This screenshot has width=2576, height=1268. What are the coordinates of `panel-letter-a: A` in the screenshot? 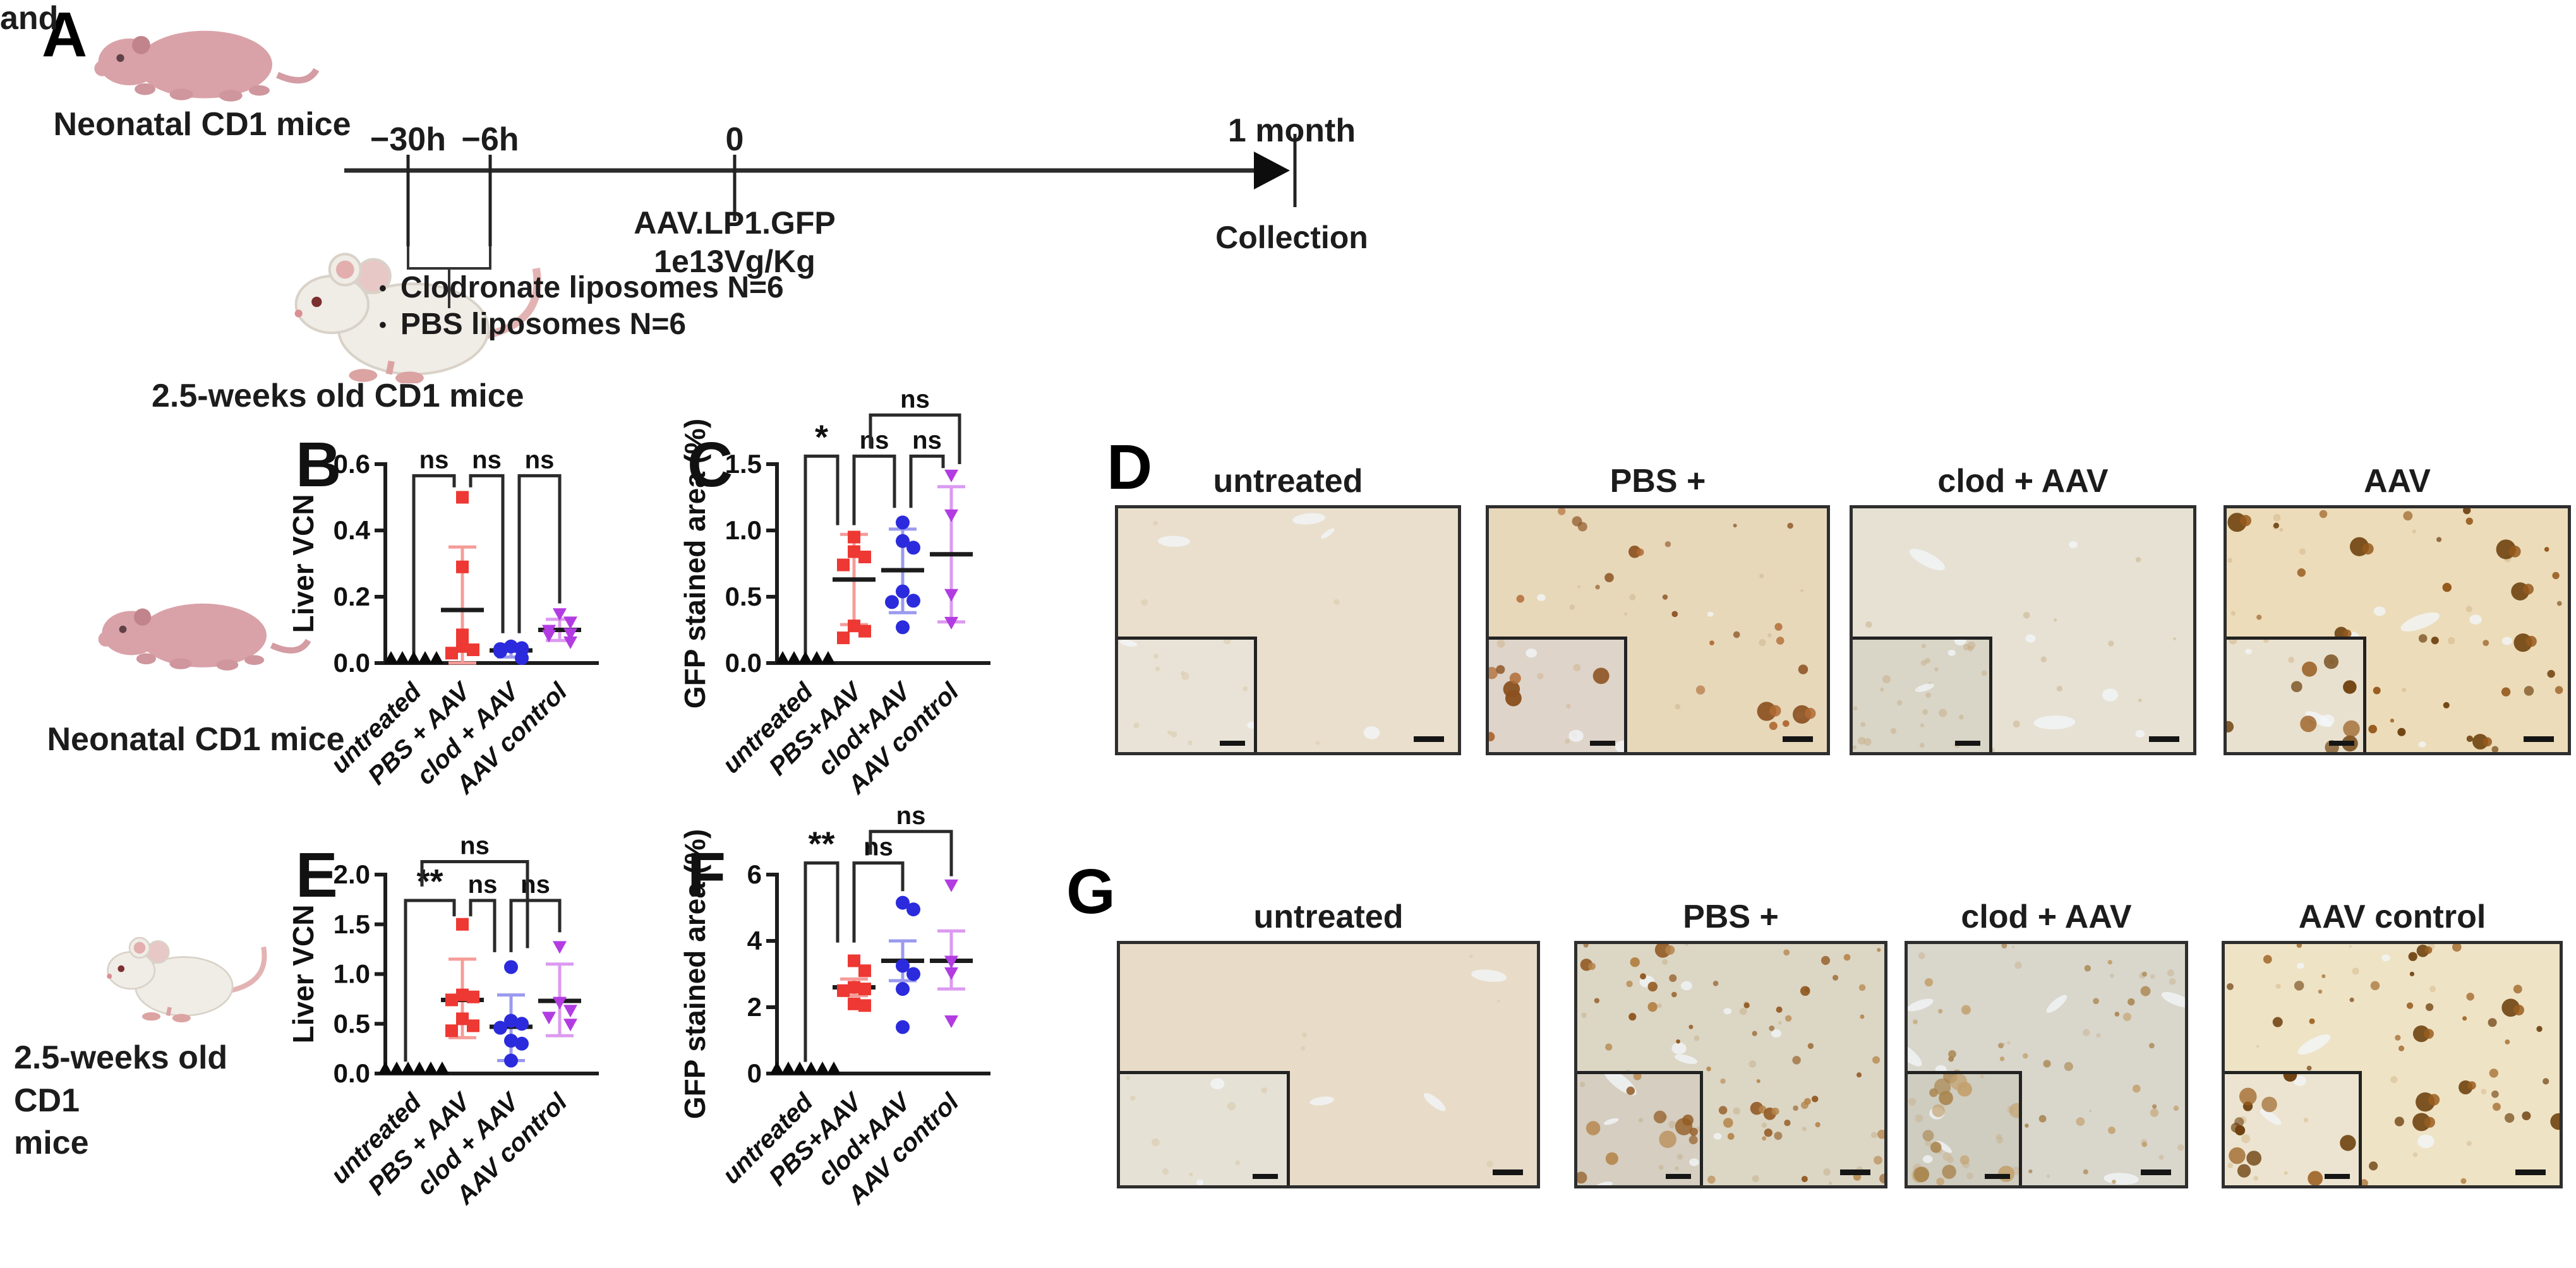 It's located at (65, 35).